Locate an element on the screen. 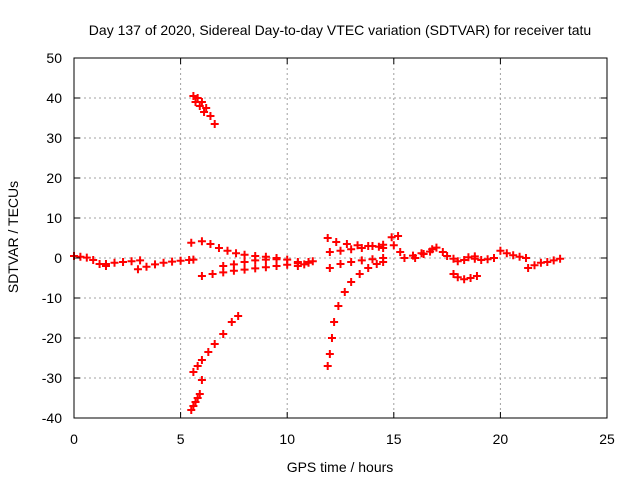  x-tick-label: 15 is located at coordinates (394, 439).